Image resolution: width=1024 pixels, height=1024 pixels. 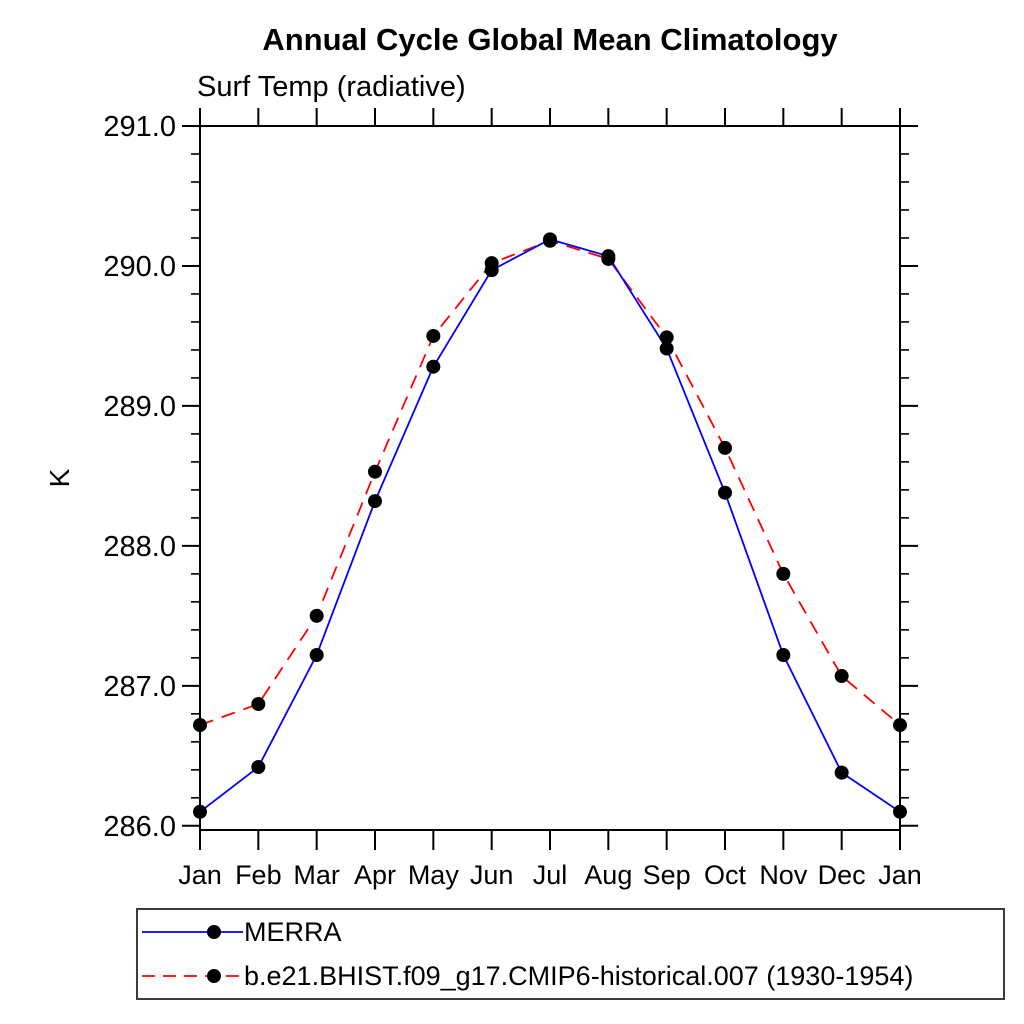 I want to click on chart-subtitle: Surf Temp (radiative), so click(x=331, y=87).